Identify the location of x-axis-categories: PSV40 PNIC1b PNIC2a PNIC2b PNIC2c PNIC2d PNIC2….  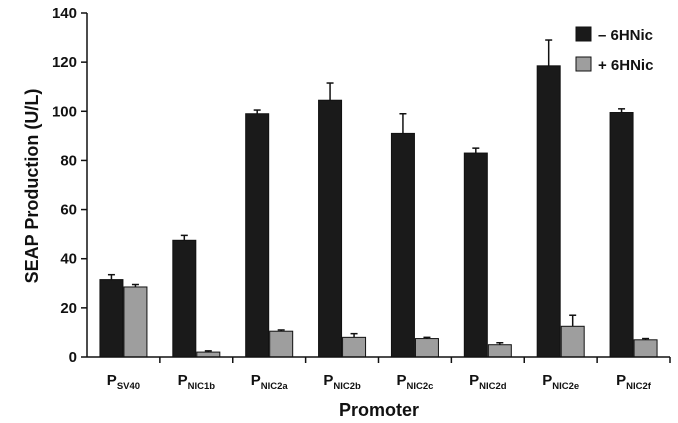
(389, 374).